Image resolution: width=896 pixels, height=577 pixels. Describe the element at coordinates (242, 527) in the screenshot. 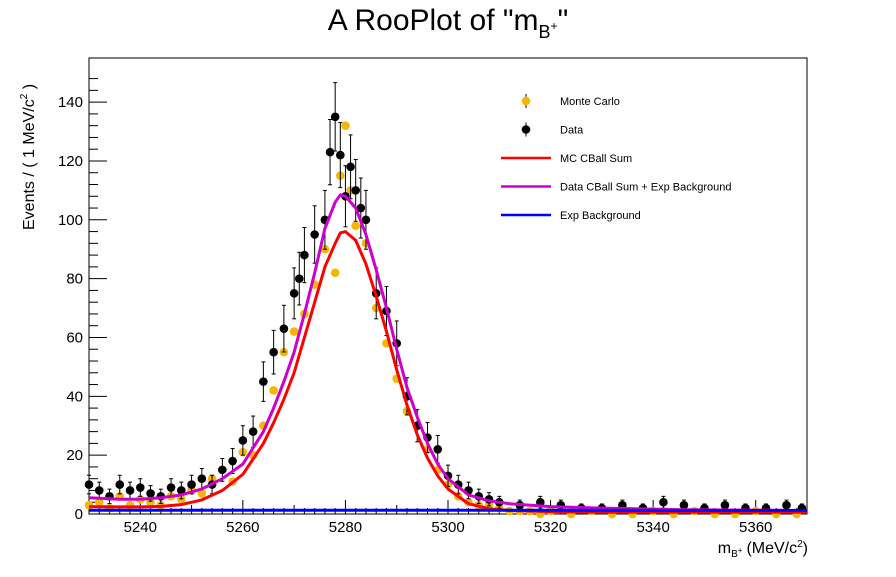

I see `x-tick-label: 5260` at that location.